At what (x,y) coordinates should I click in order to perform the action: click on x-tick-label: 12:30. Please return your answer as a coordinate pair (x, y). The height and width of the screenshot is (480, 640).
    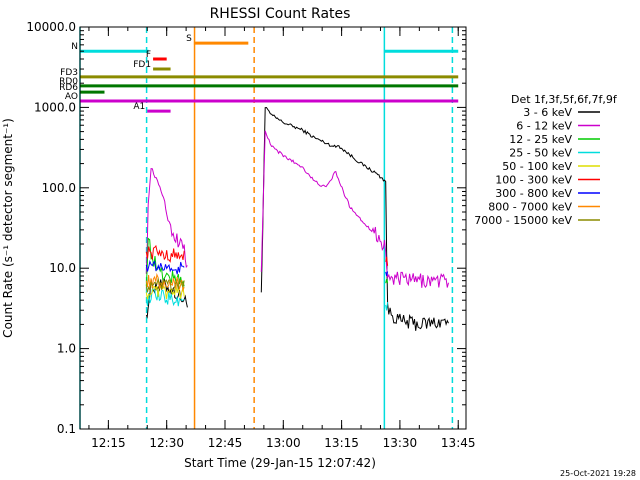
    Looking at the image, I should click on (166, 443).